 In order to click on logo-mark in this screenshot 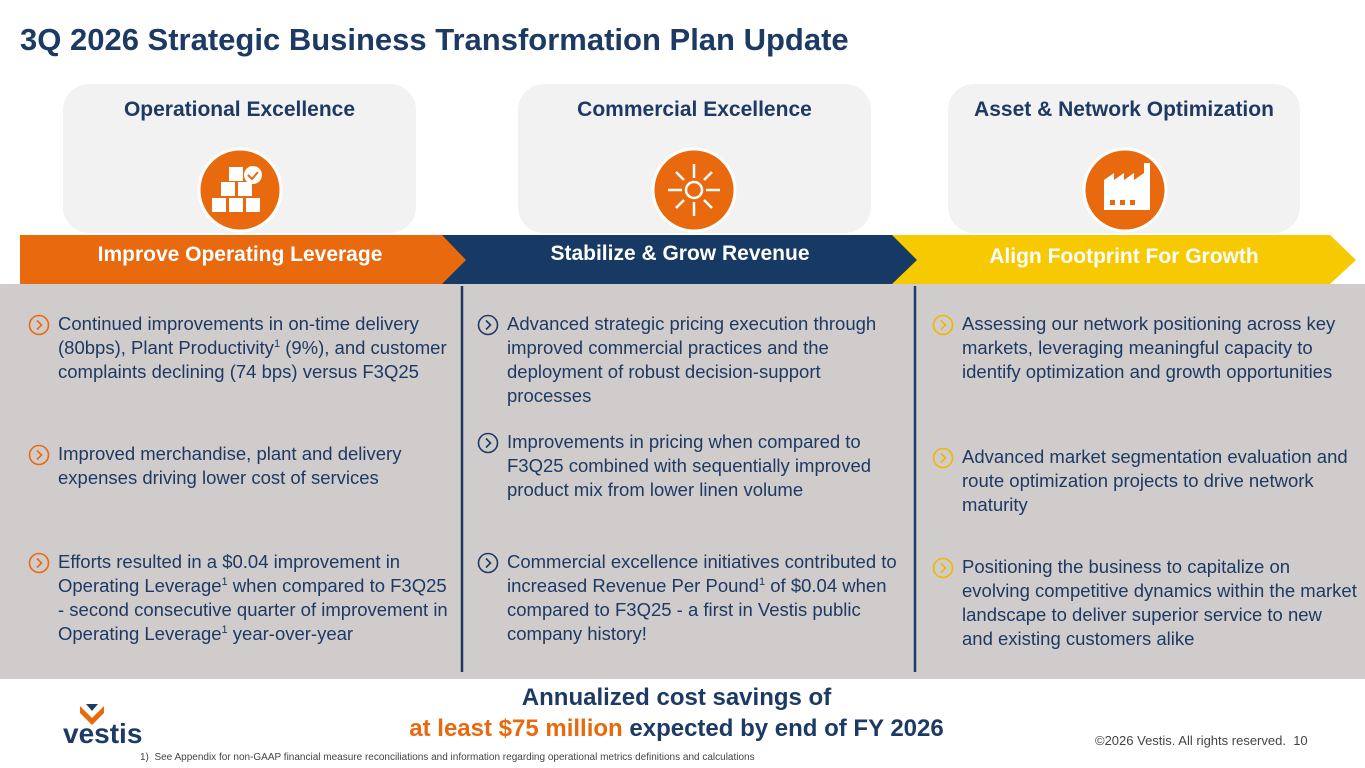, I will do `click(92, 714)`.